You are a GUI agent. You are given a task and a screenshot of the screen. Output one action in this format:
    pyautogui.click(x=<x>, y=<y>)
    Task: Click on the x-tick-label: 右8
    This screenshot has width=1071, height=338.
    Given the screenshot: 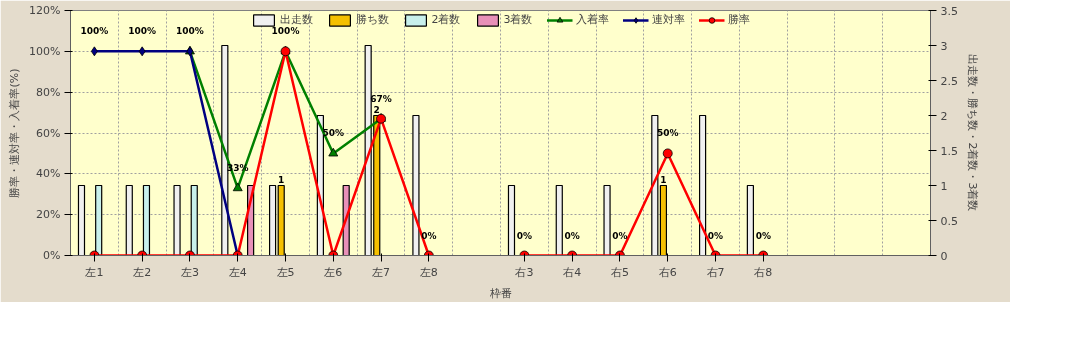 What is the action you would take?
    pyautogui.click(x=763, y=272)
    